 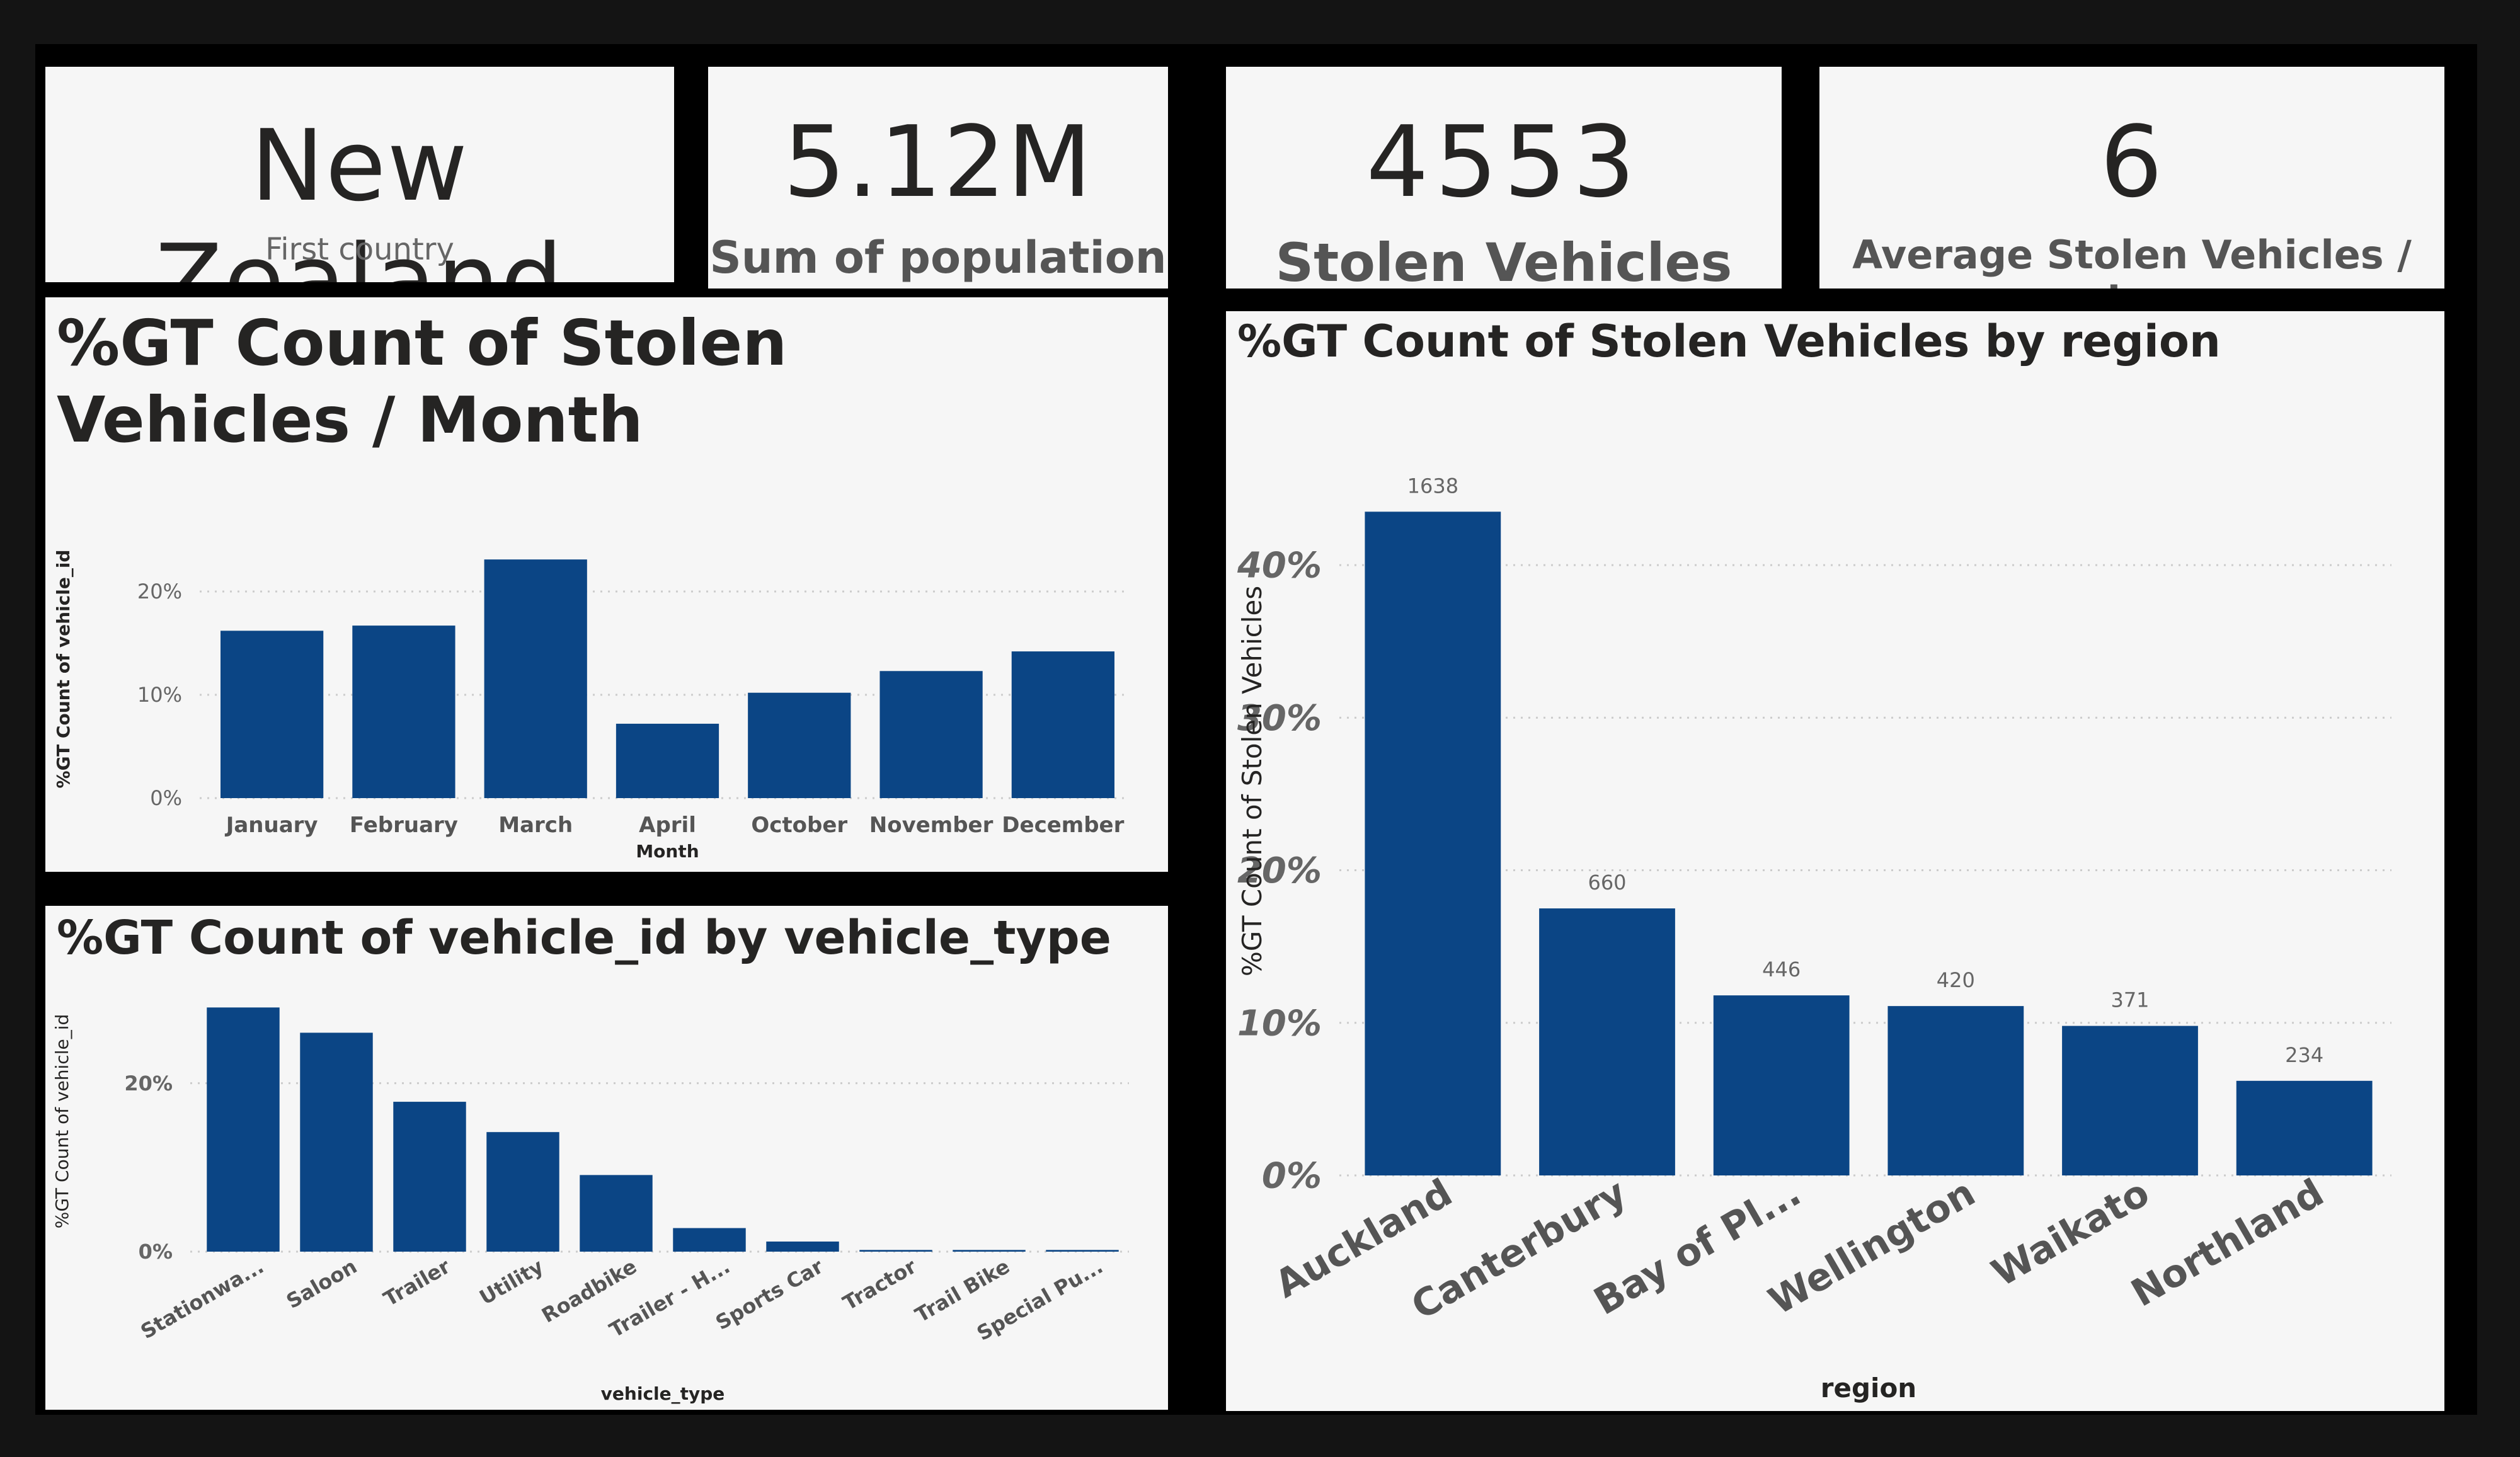 I want to click on x-category-label: Trailer, so click(x=416, y=1282).